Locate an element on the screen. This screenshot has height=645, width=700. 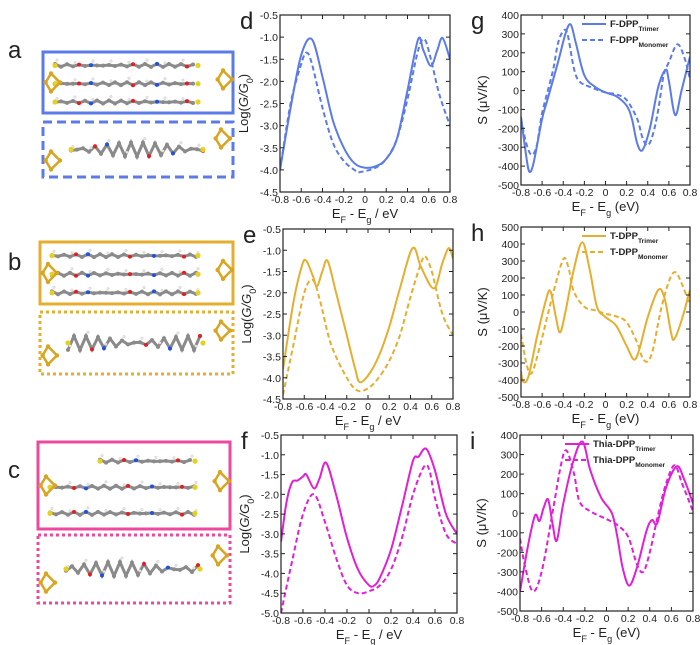
y-tick-label: -3.5 is located at coordinates (269, 149).